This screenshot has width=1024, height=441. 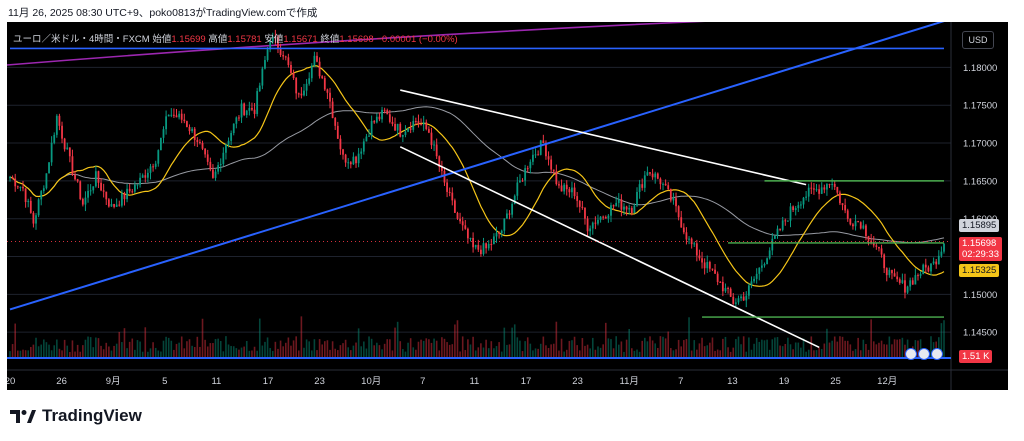 What do you see at coordinates (980, 295) in the screenshot?
I see `y-tick-label: 1.15000` at bounding box center [980, 295].